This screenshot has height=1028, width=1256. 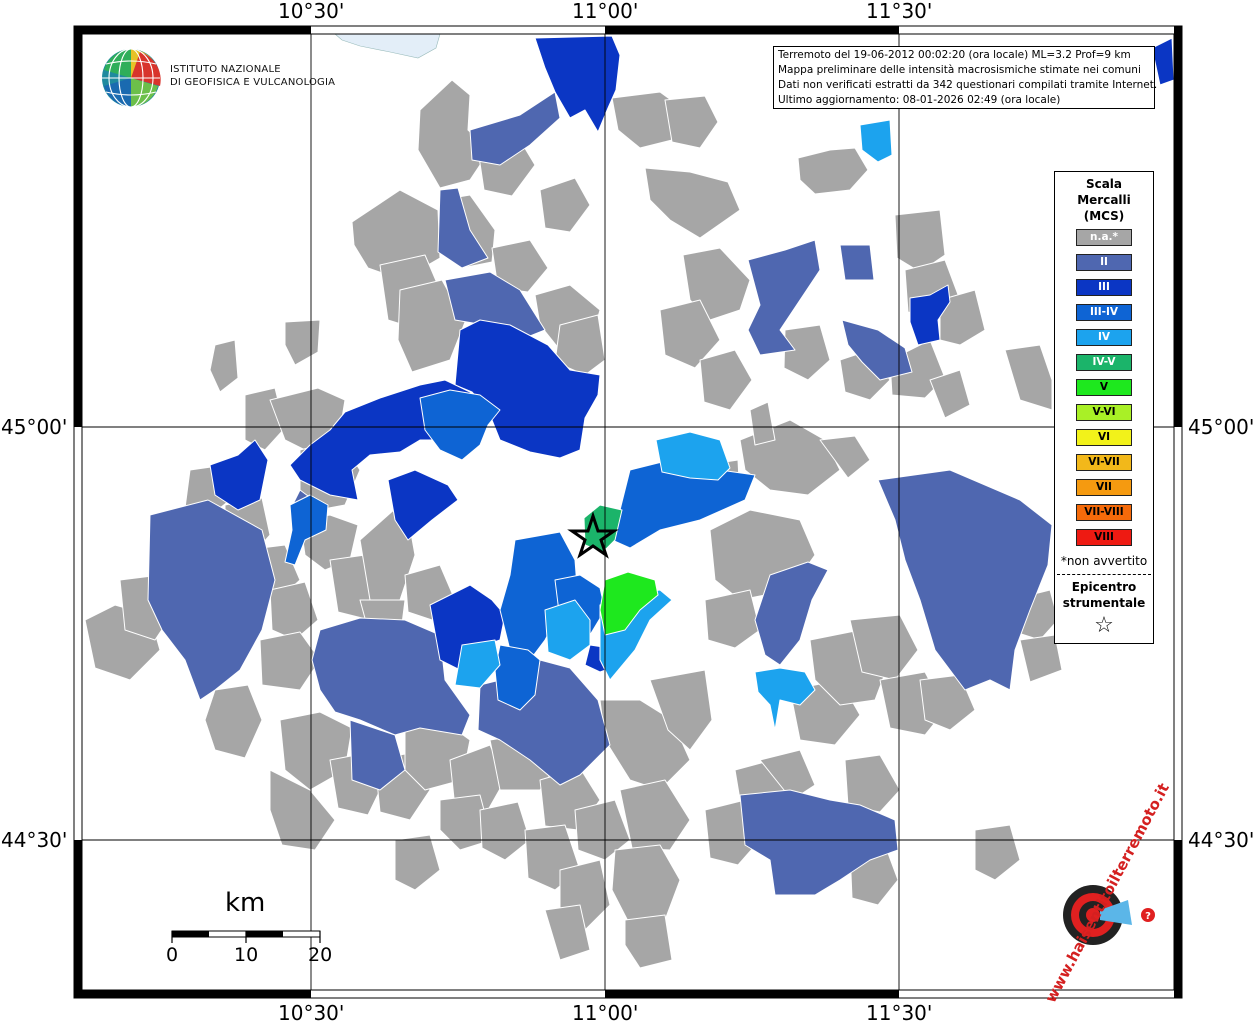 What do you see at coordinates (899, 11) in the screenshot?
I see `tick-top-1130: 11°30'` at bounding box center [899, 11].